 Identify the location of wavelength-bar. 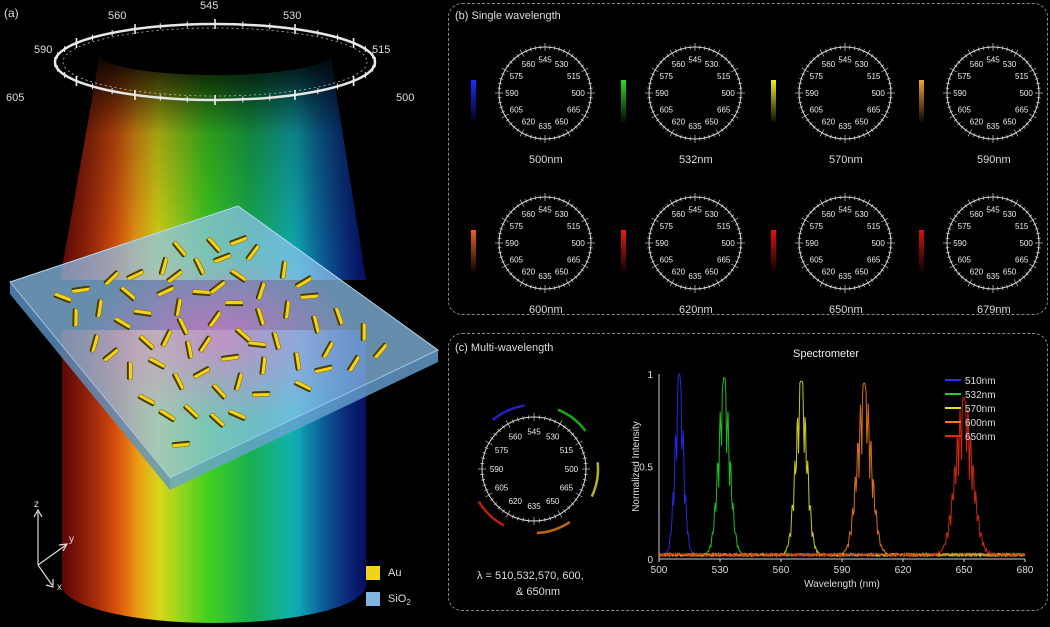
(473, 101).